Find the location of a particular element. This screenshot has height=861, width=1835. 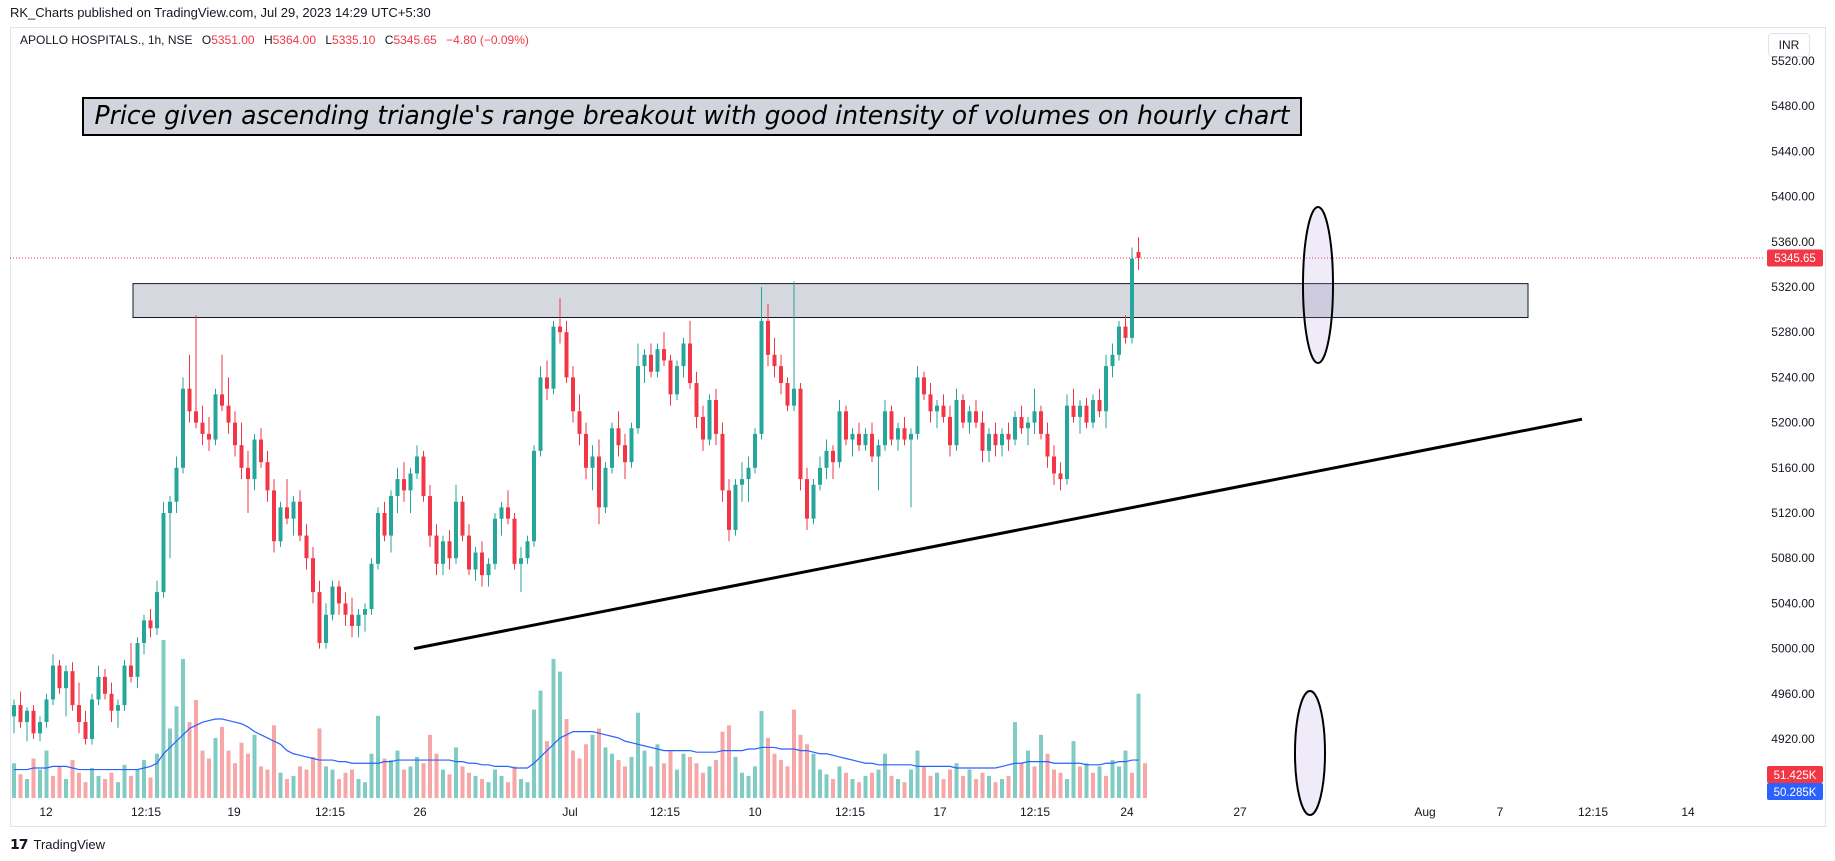

x-tick-label: Aug is located at coordinates (1424, 812).